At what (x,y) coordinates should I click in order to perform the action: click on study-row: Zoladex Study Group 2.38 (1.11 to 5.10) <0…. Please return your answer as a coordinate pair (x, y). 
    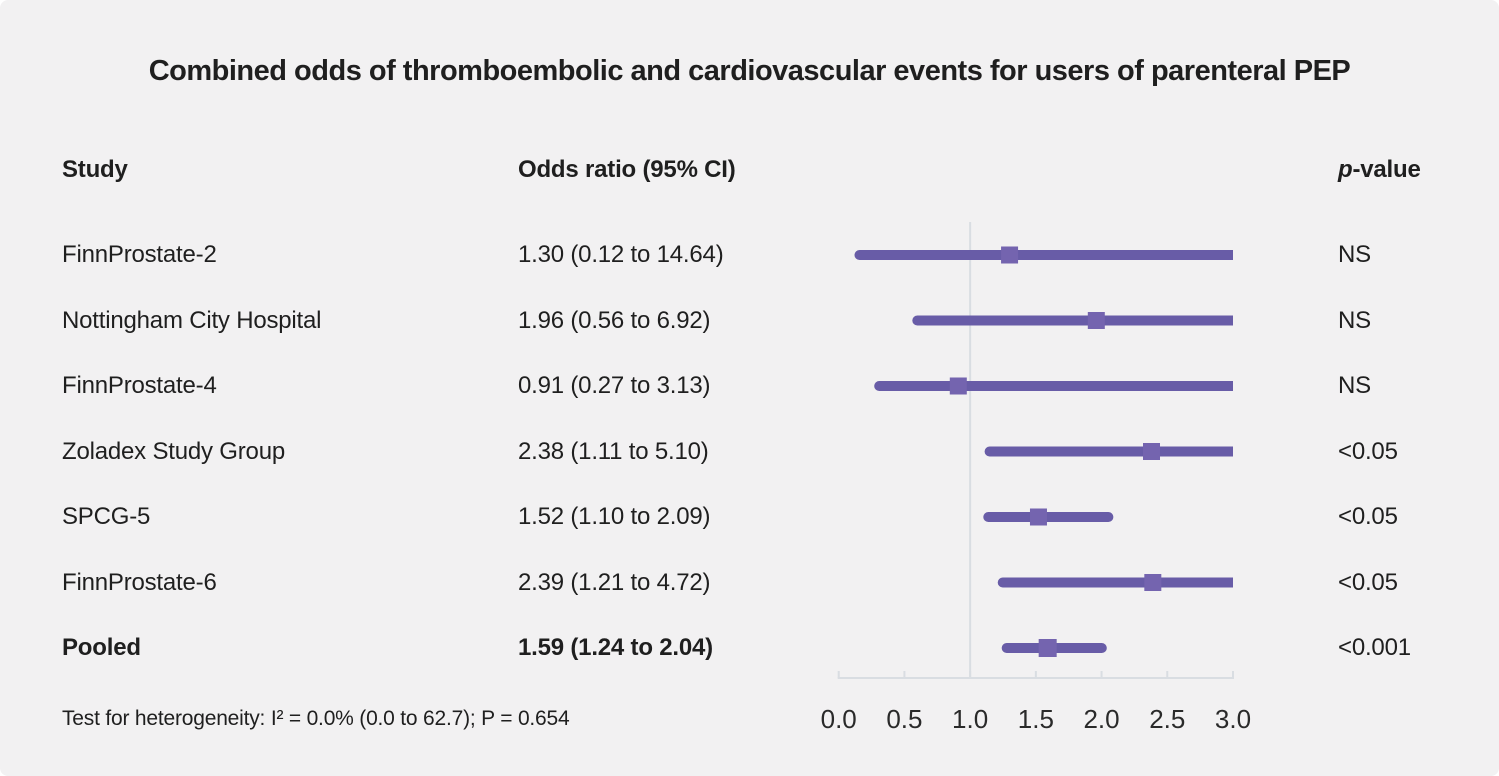
    Looking at the image, I should click on (749, 452).